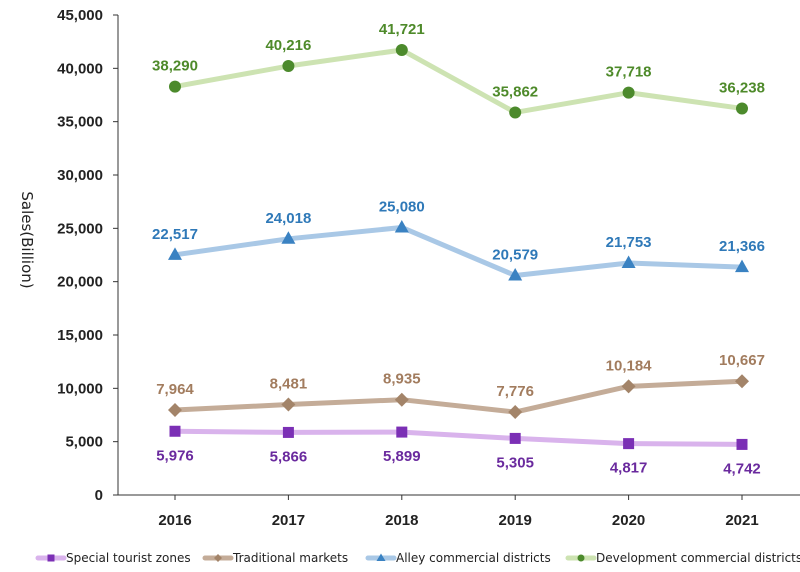 This screenshot has width=800, height=572. What do you see at coordinates (175, 234) in the screenshot?
I see `data-label: 22,517` at bounding box center [175, 234].